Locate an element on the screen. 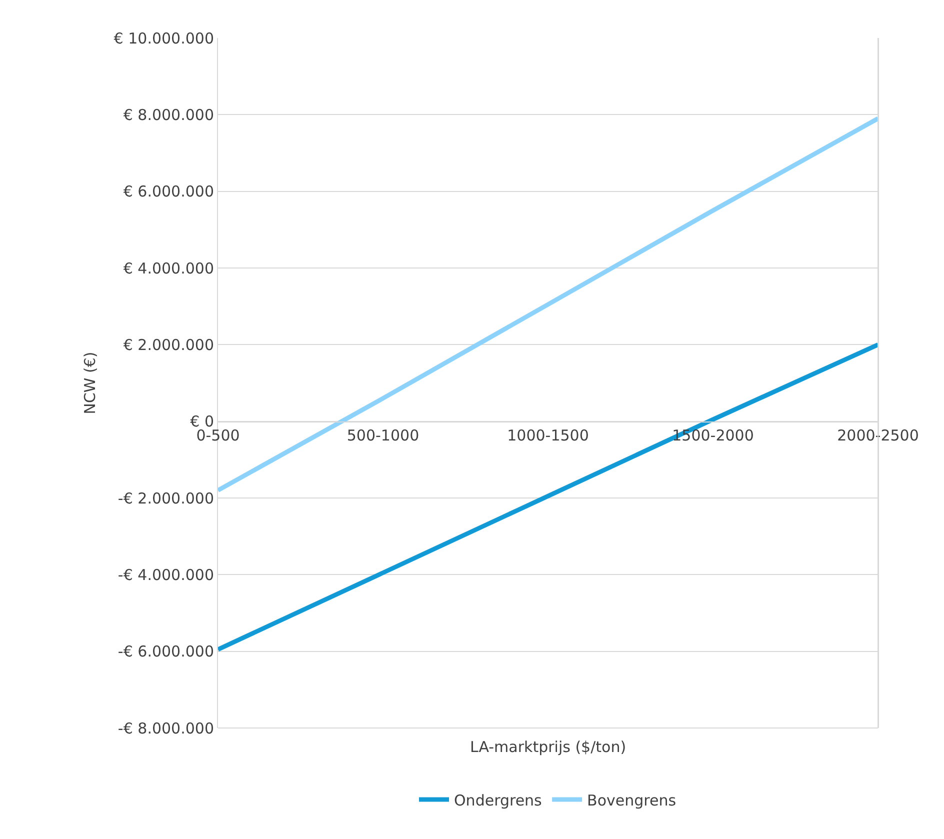 Image resolution: width=944 pixels, height=839 pixels. y-tick-label: € 8.000.000 is located at coordinates (168, 115).